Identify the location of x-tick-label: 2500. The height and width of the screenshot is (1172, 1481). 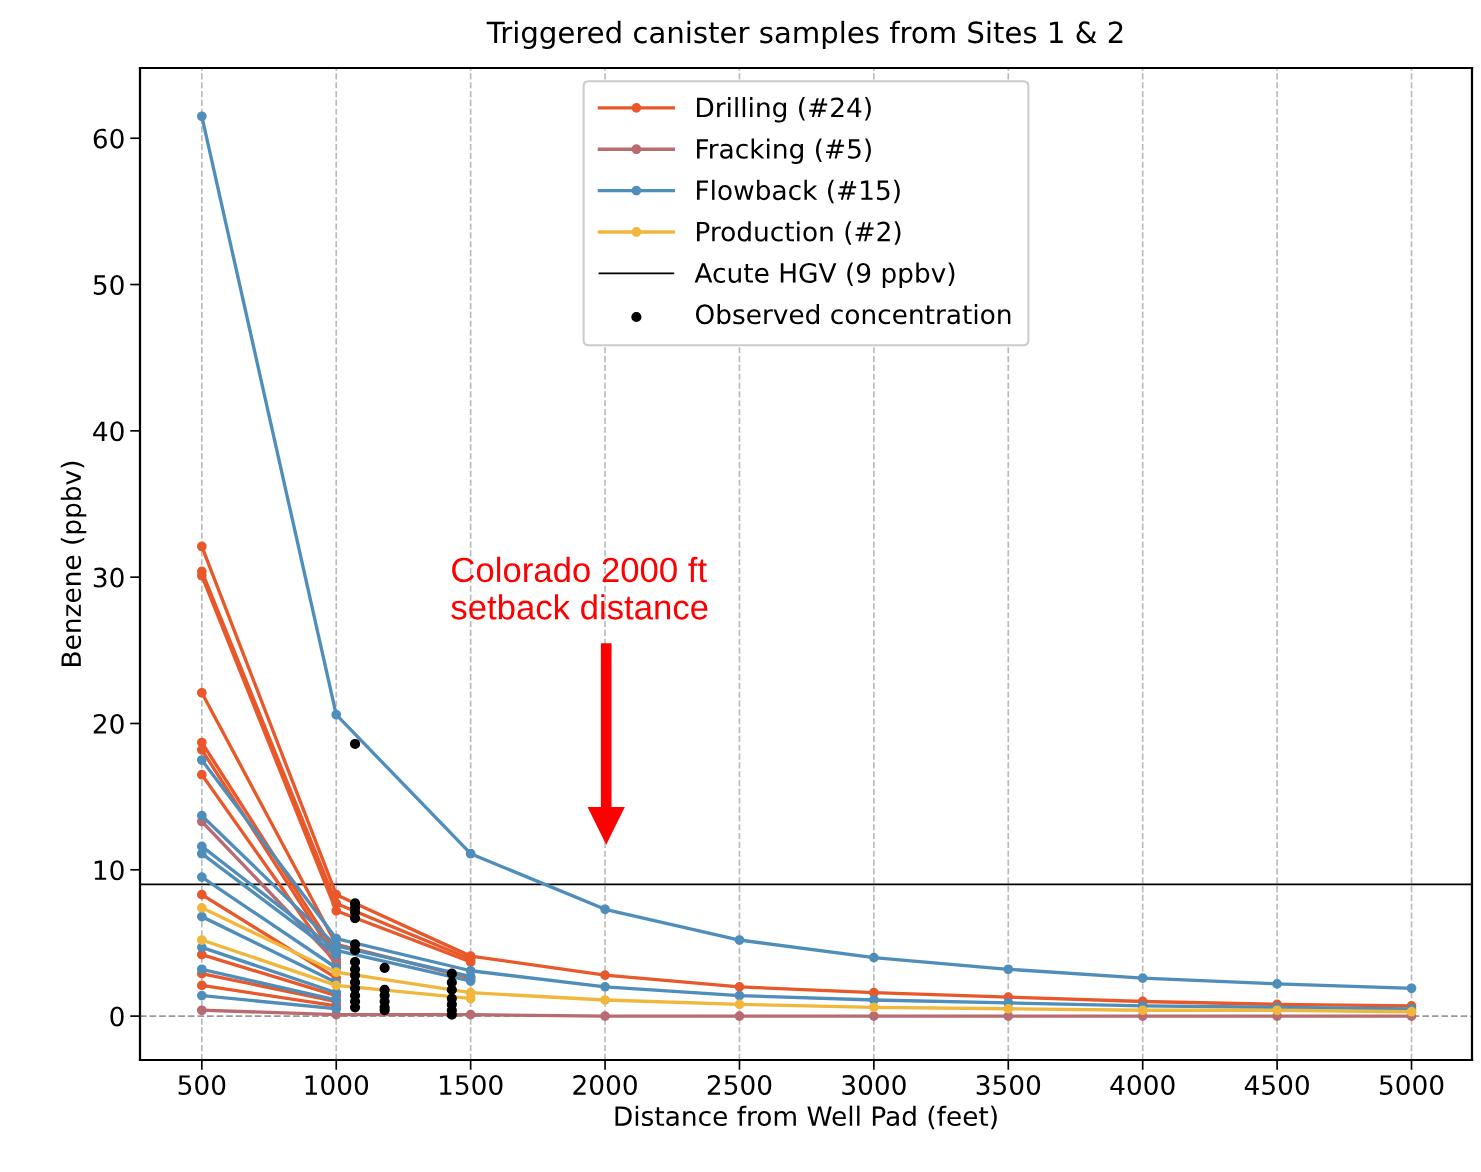
(739, 1085).